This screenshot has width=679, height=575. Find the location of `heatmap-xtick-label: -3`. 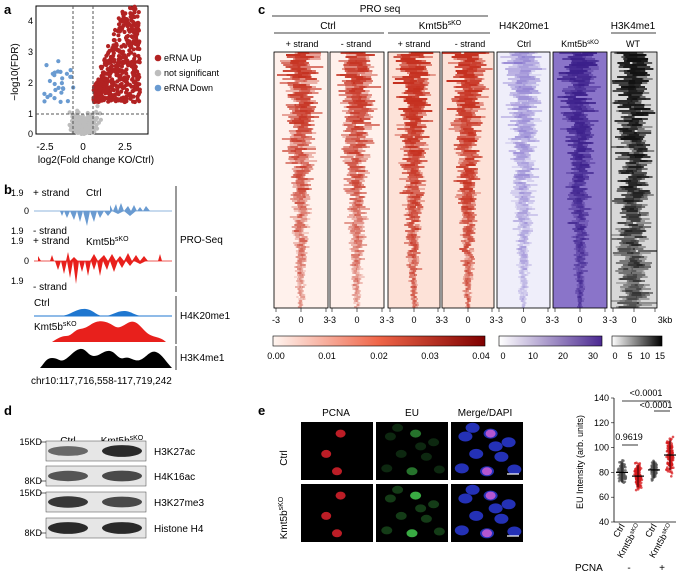

heatmap-xtick-label: -3 is located at coordinates (390, 320).